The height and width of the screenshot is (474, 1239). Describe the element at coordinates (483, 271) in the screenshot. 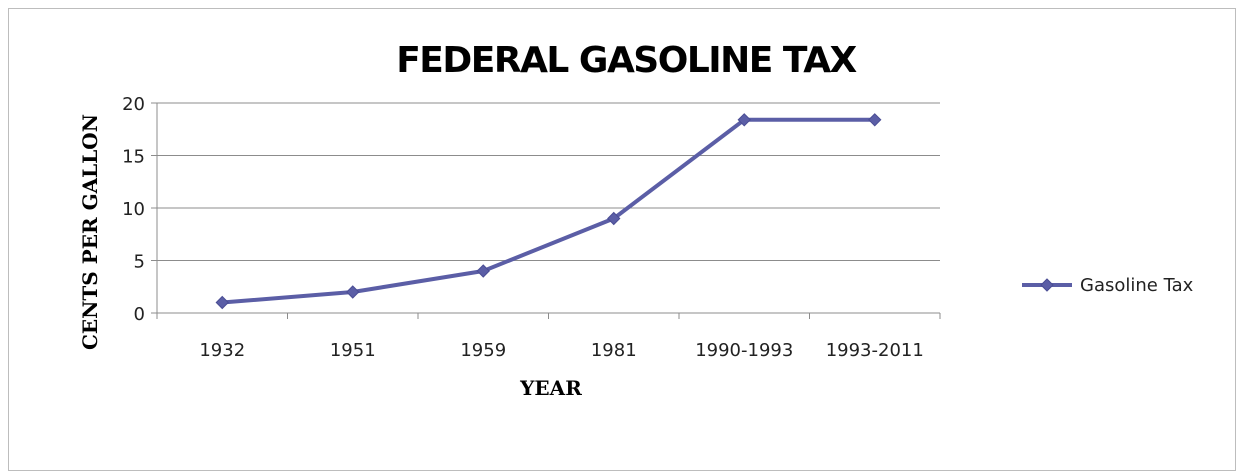

I see `data-point-1959` at that location.